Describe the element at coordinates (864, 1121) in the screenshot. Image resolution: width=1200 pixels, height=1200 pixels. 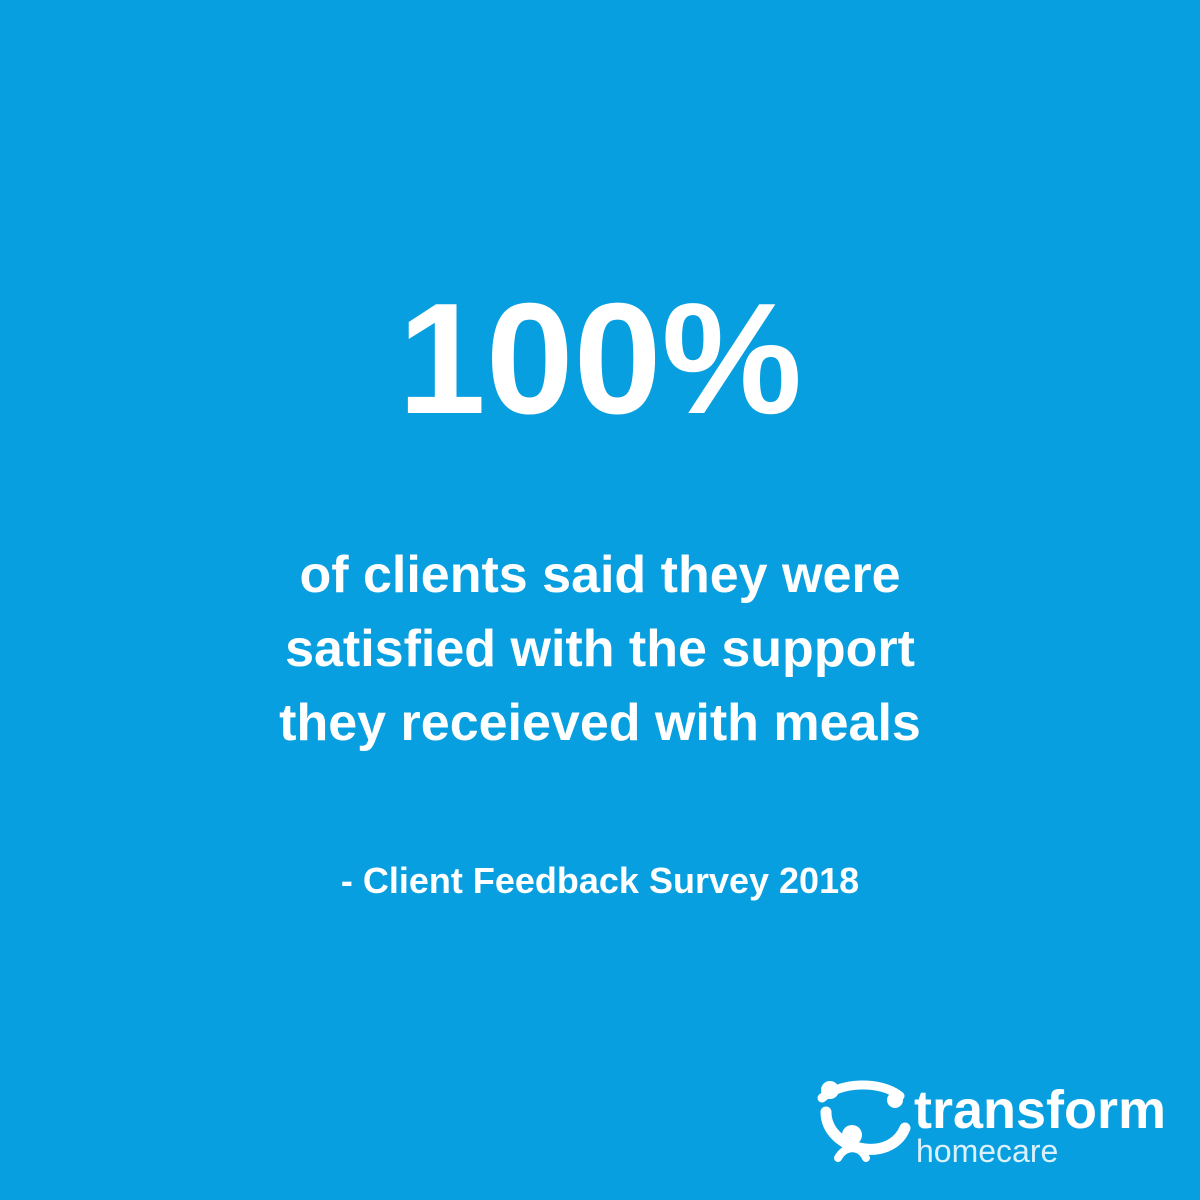
I see `logo-icon` at that location.